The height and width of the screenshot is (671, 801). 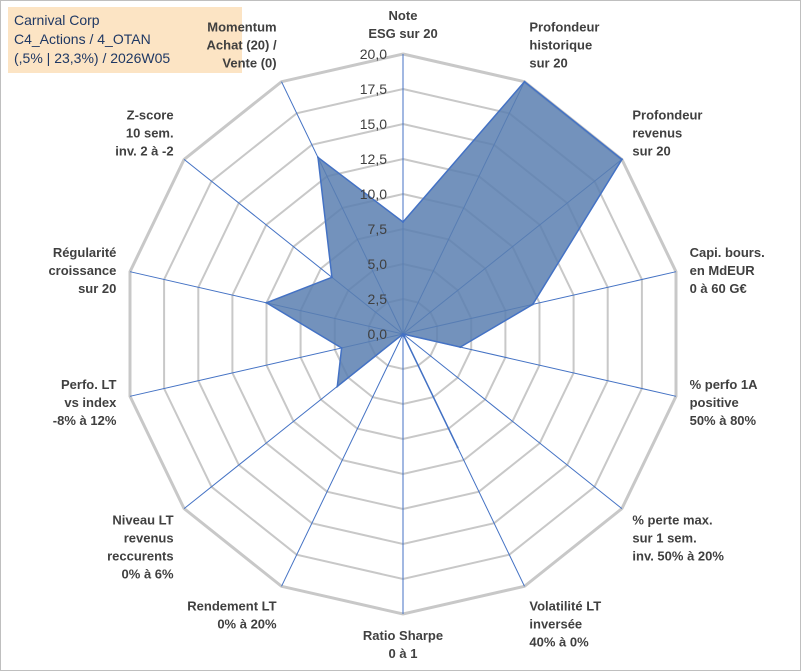 What do you see at coordinates (378, 264) in the screenshot?
I see `radar-tick-label-2: 5,0` at bounding box center [378, 264].